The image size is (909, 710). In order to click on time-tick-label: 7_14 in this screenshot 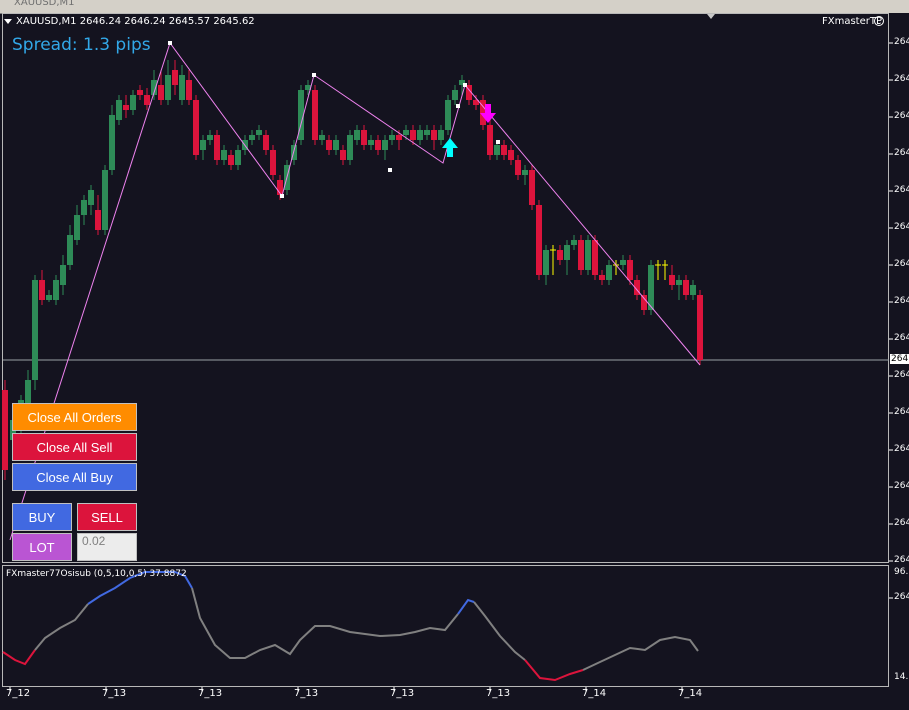, I will do `click(690, 693)`.